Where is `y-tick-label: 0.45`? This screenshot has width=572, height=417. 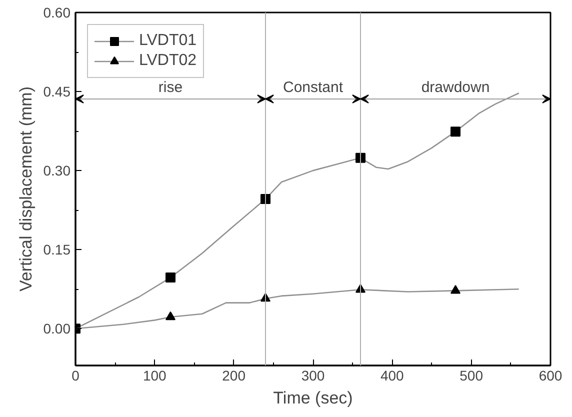
y-tick-label: 0.45 is located at coordinates (57, 92).